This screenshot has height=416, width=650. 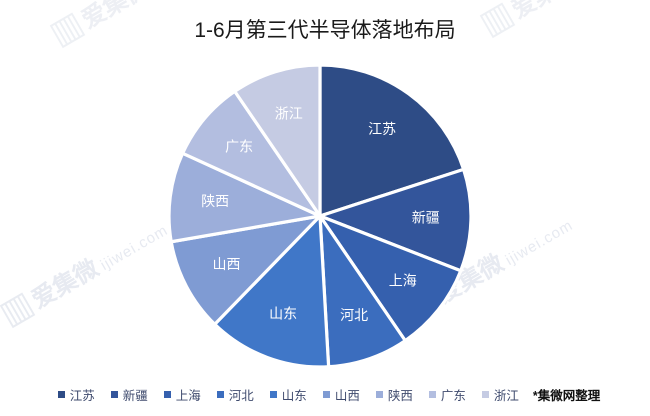 I want to click on chart-legend: 江苏 新疆 上海 河北 山东 山西 陕西 广东 浙江 *集微网整理, so click(x=325, y=394).